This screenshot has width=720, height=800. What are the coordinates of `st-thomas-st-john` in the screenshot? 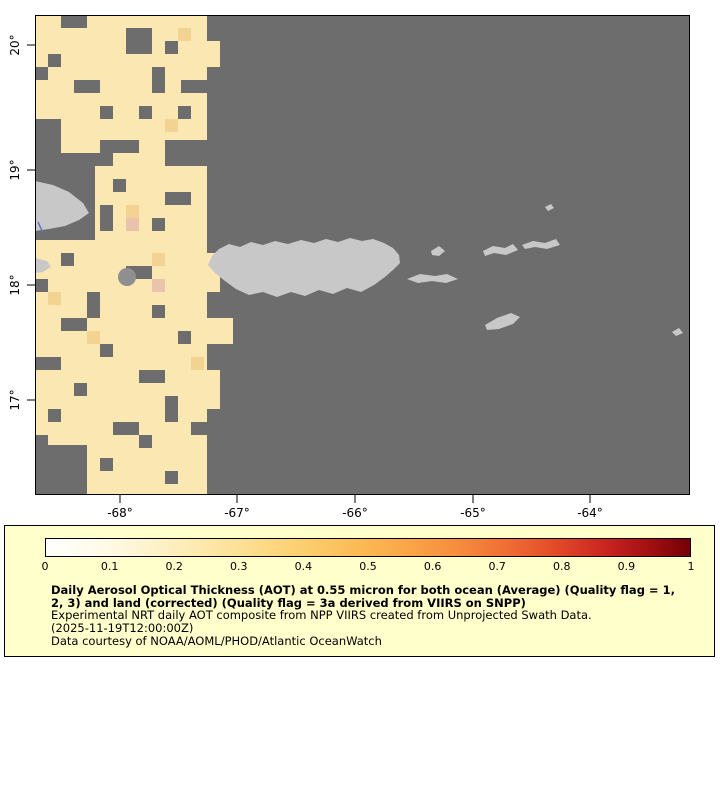 It's located at (500, 250).